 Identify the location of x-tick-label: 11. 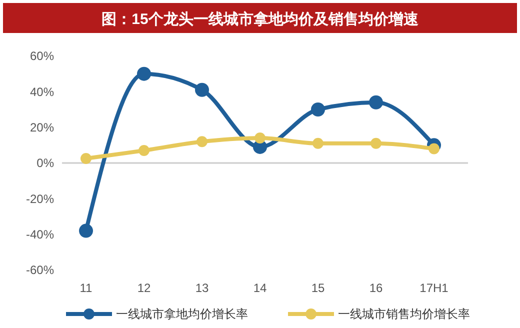
(86, 288).